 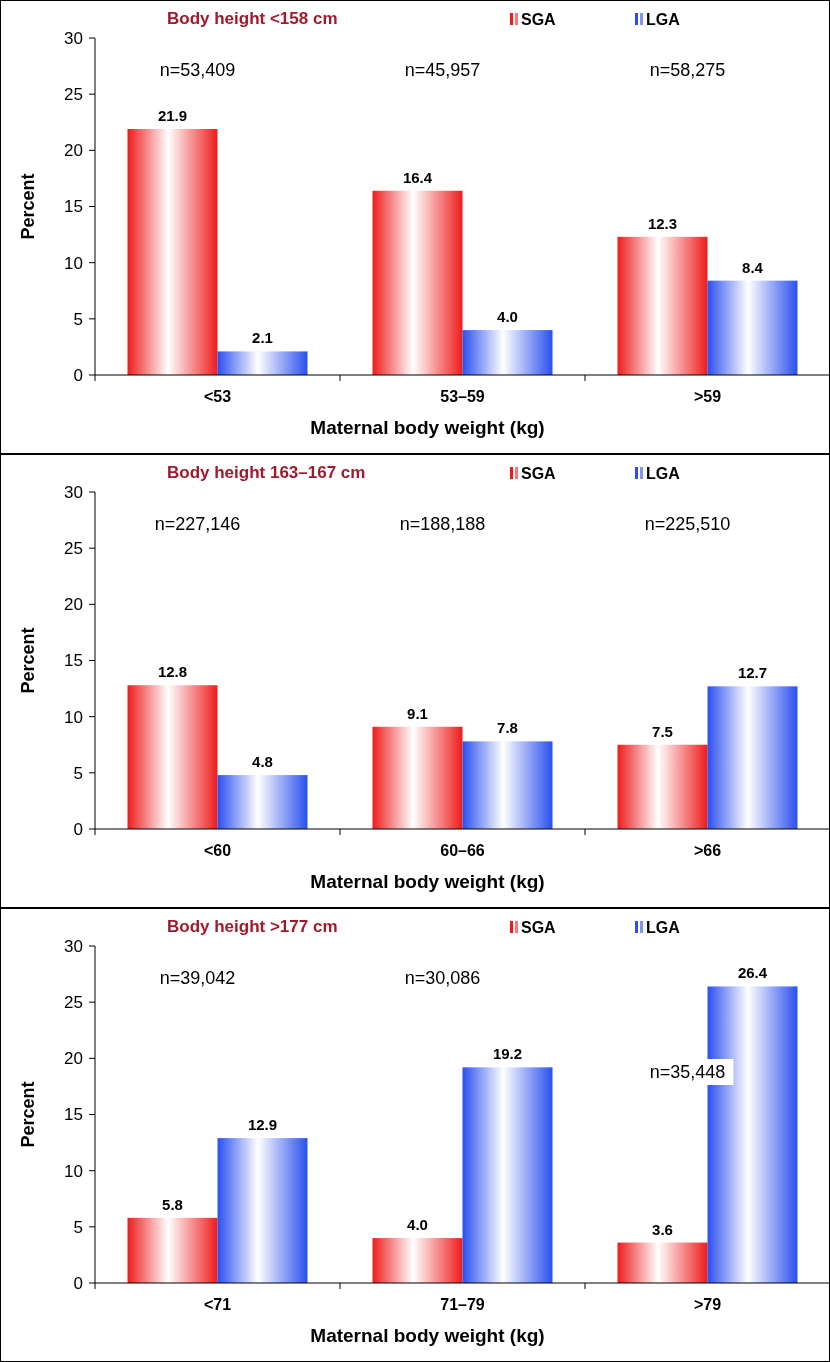 What do you see at coordinates (752, 673) in the screenshot?
I see `data-label: 12.7` at bounding box center [752, 673].